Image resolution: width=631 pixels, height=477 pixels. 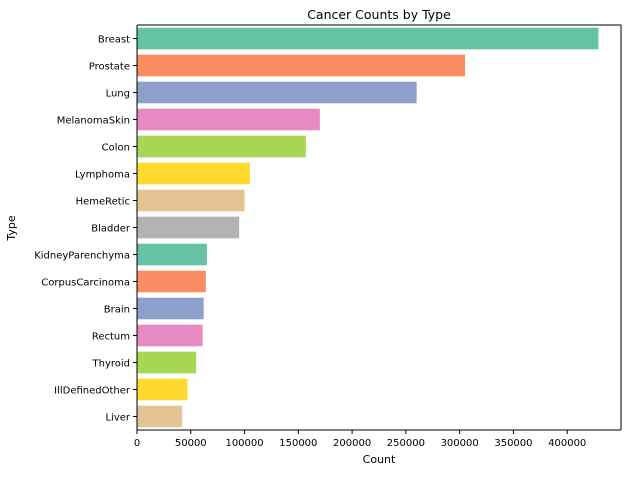 I want to click on x-tick-label: 150000, so click(x=298, y=443).